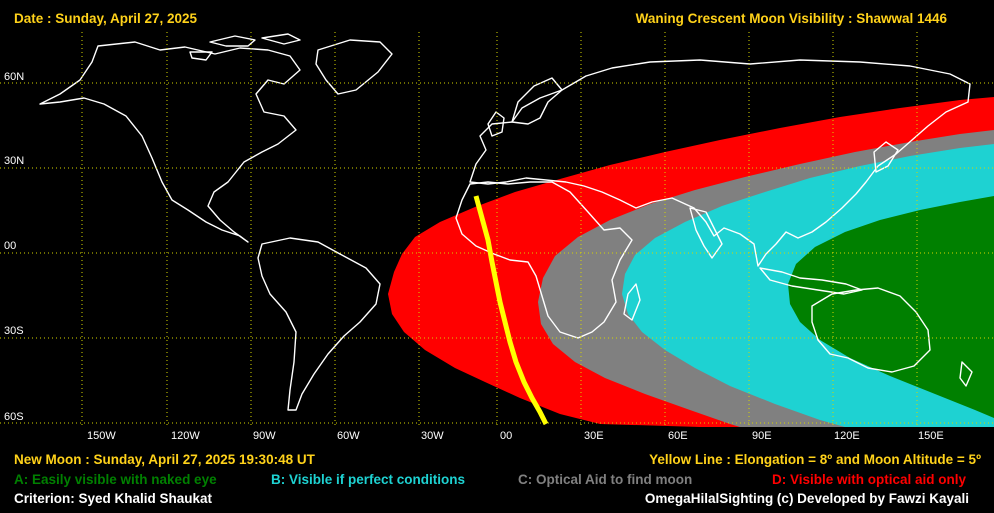 The image size is (994, 513). I want to click on coast-india, so click(706, 233).